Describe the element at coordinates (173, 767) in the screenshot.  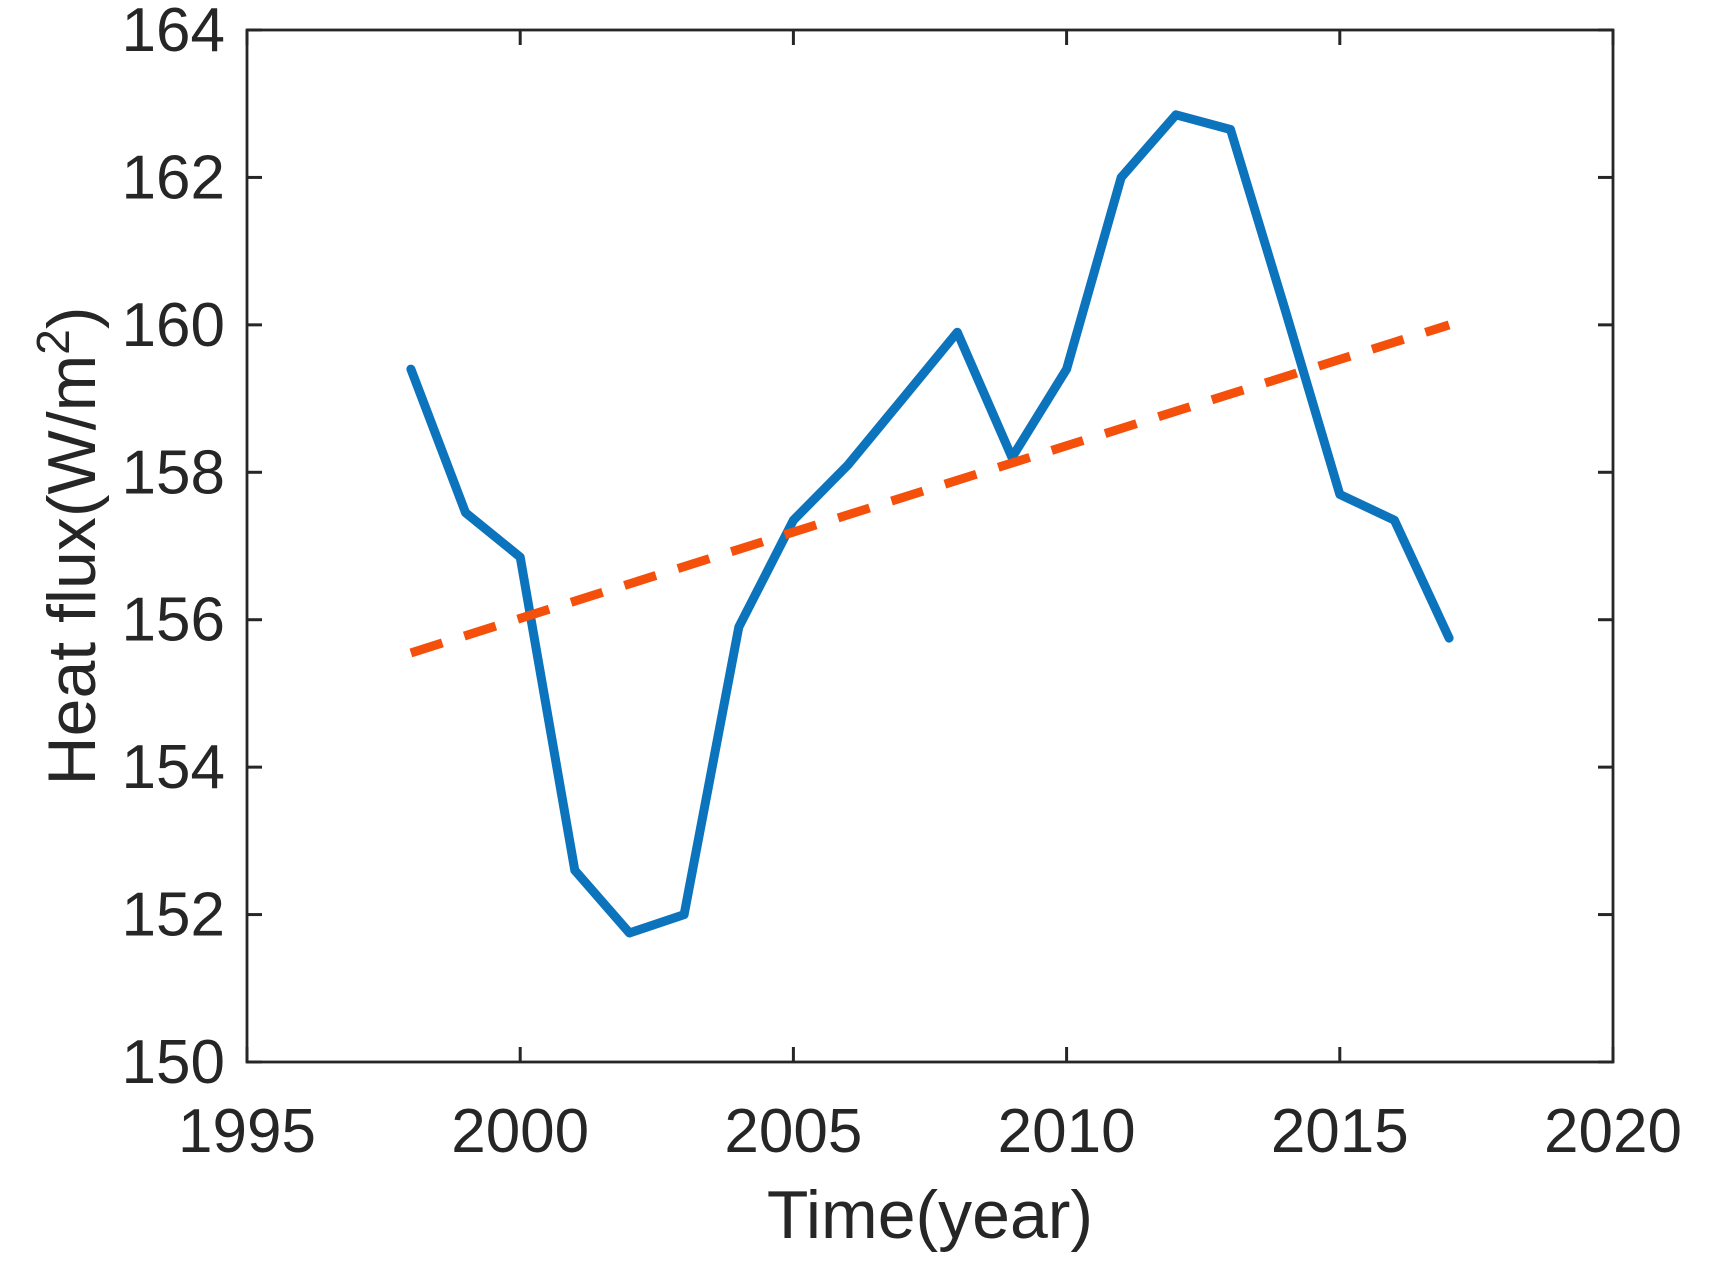
I see `y-tick-label: 154` at that location.